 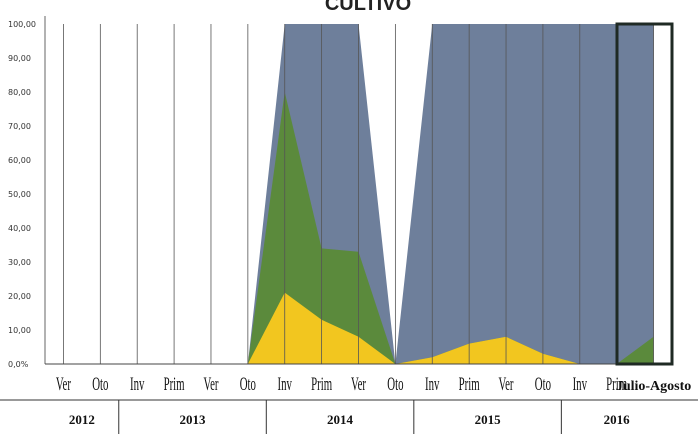 What do you see at coordinates (368, 7) in the screenshot?
I see `chart-title: CULTIVO` at bounding box center [368, 7].